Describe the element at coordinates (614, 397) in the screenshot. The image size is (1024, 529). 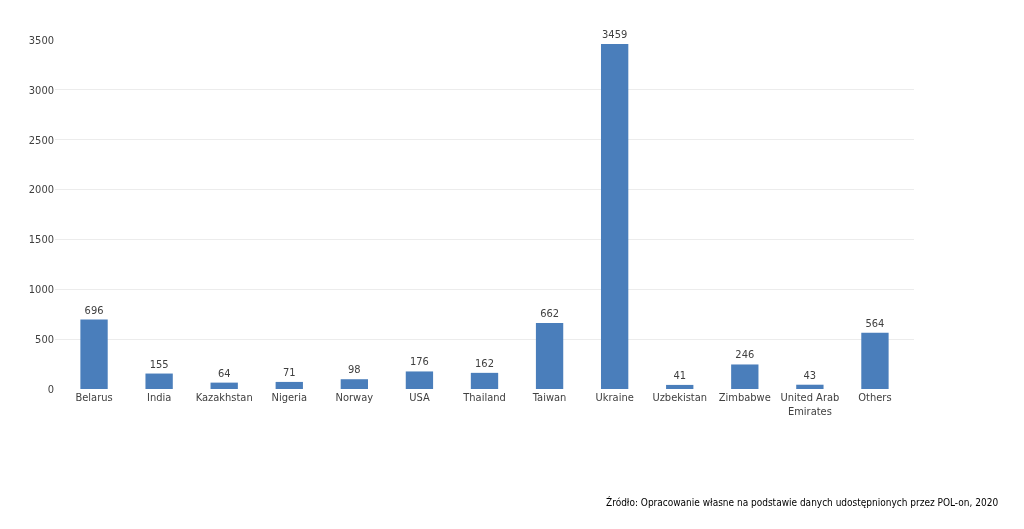
I see `x-tick-label: Ukraine` at that location.